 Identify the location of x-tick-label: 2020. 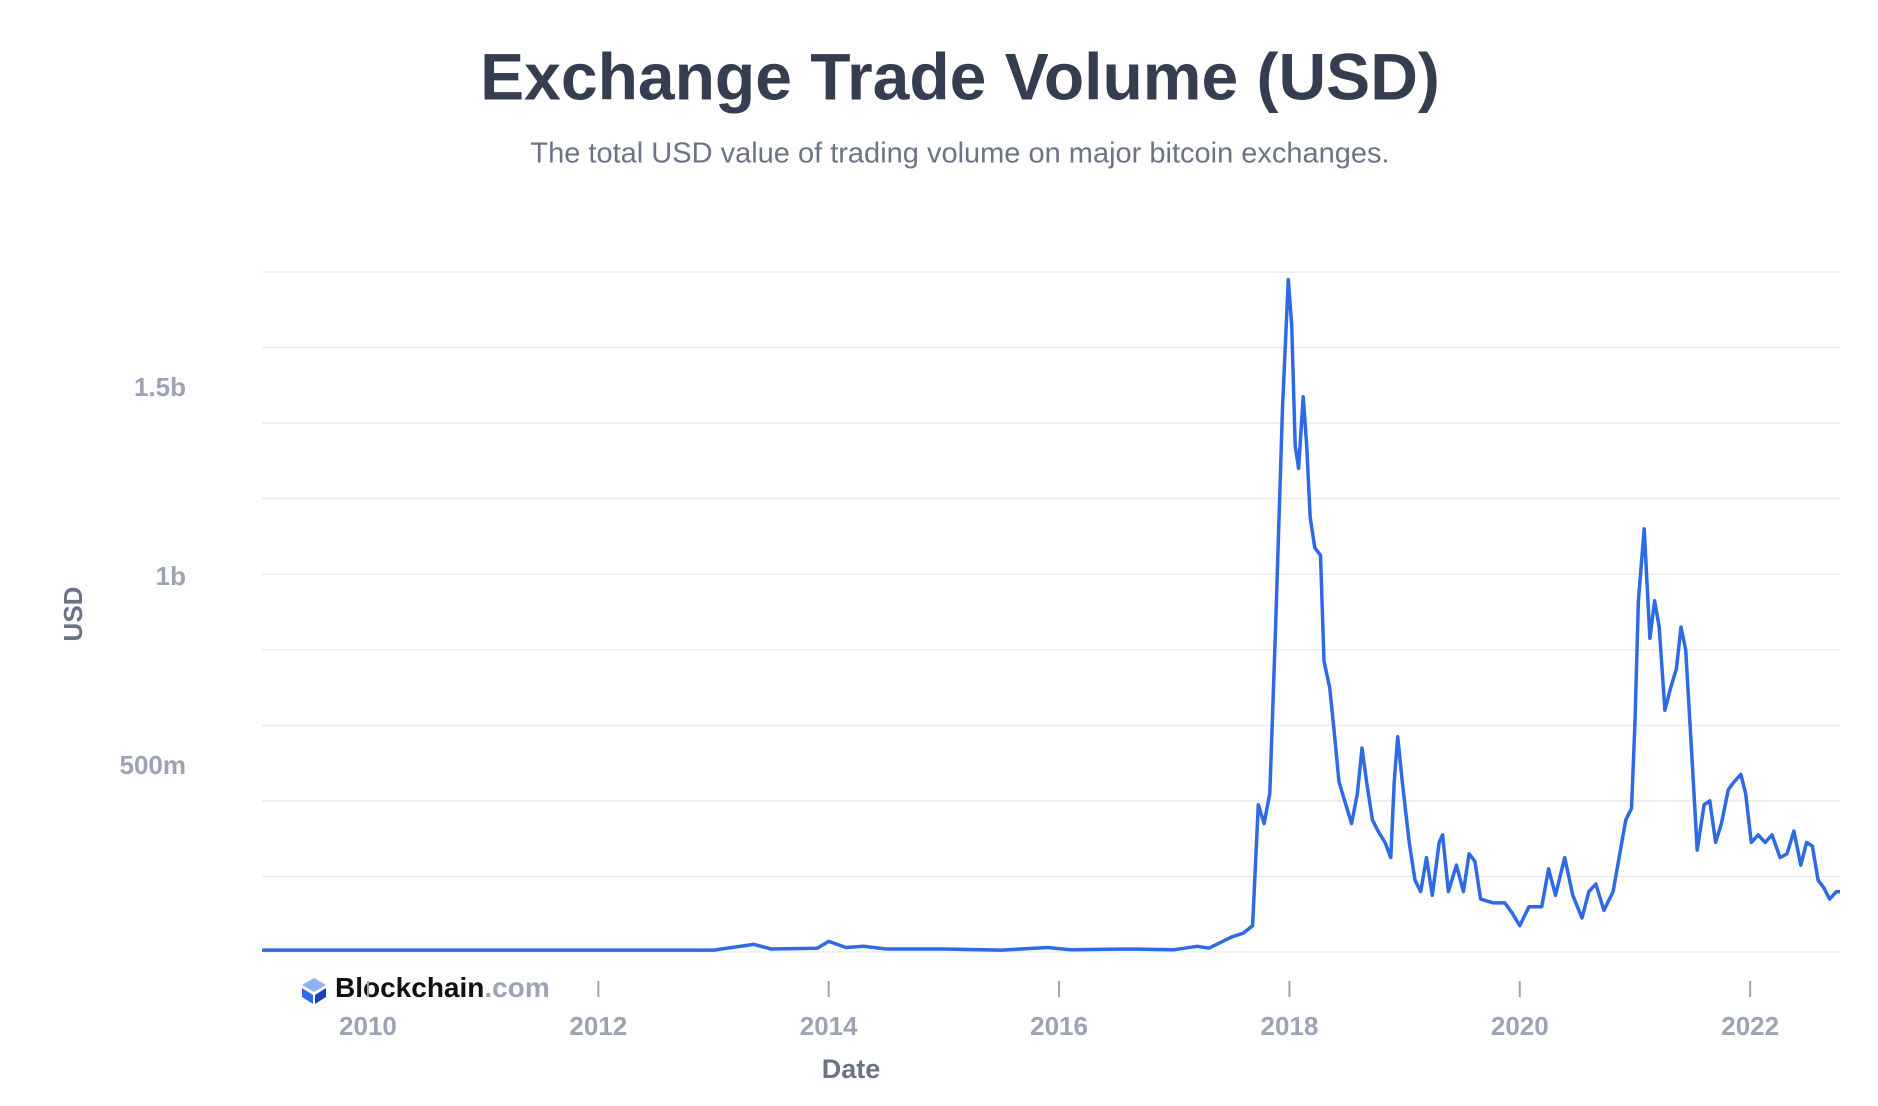
(1520, 1026).